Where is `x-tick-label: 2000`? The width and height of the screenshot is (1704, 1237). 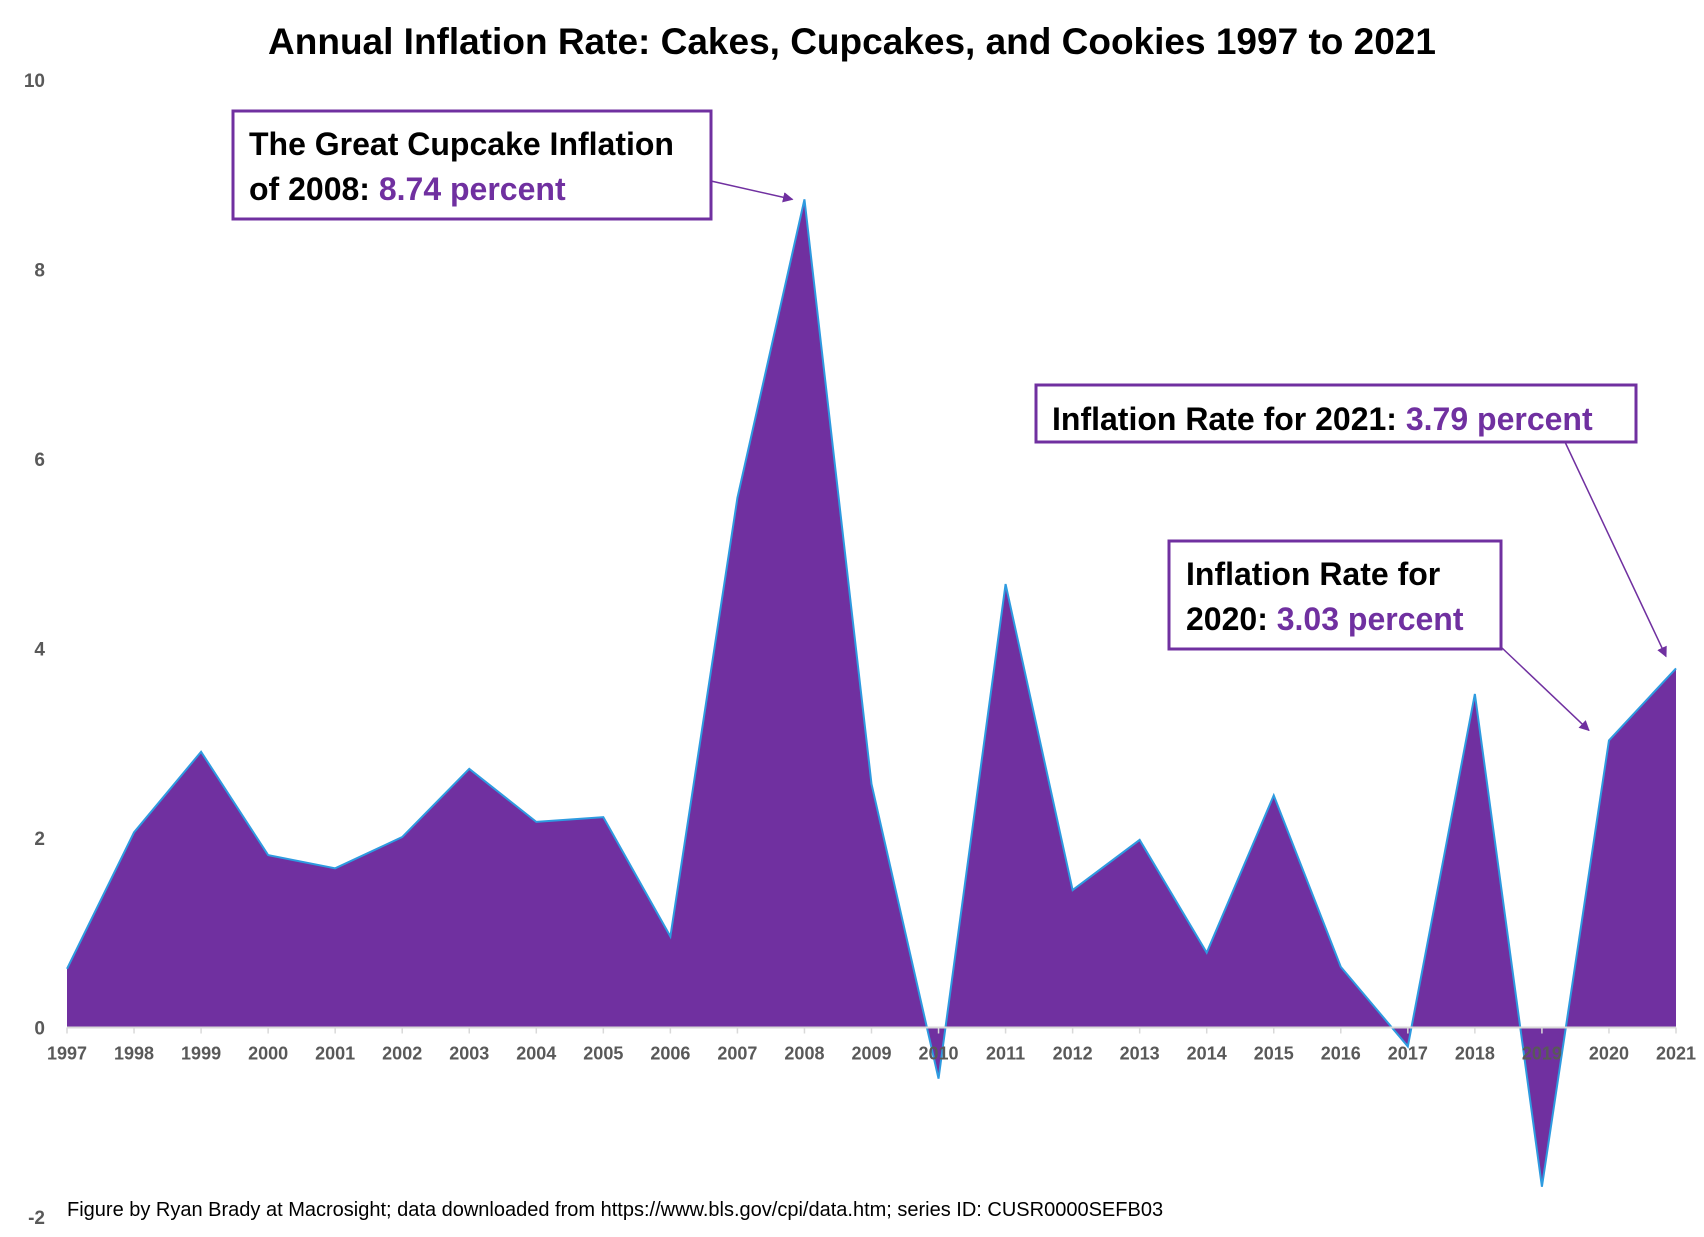
x-tick-label: 2000 is located at coordinates (268, 1054).